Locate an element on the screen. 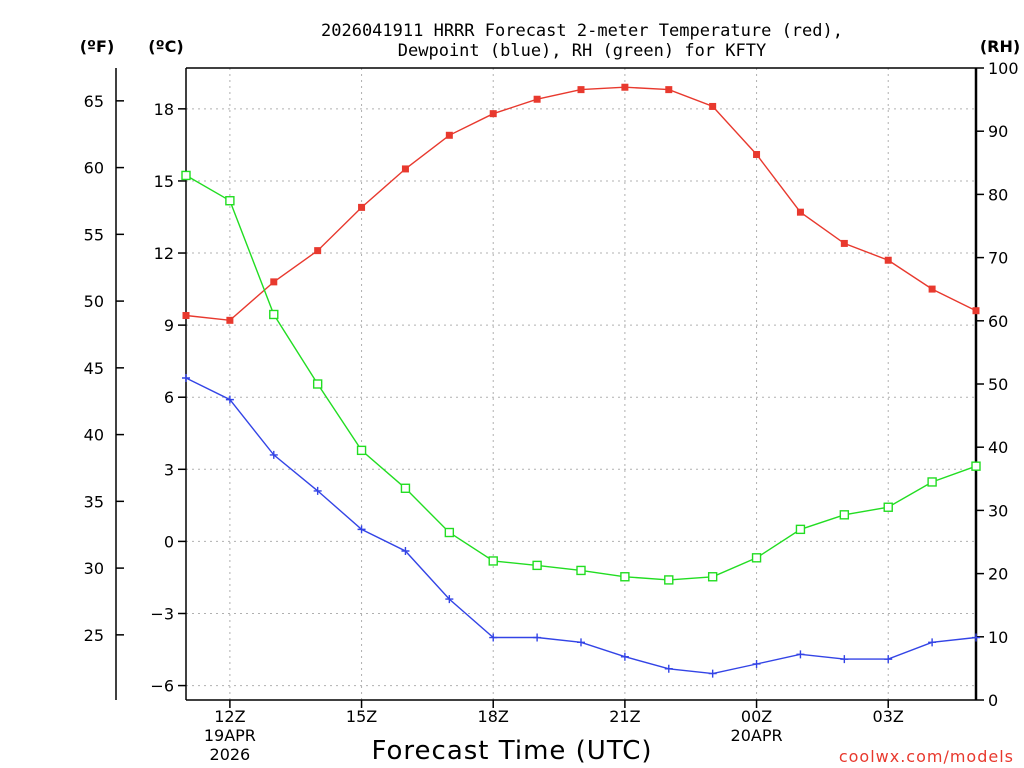 This screenshot has width=1024, height=768. fahrenheit-tick-label-0: 65 is located at coordinates (94, 101).